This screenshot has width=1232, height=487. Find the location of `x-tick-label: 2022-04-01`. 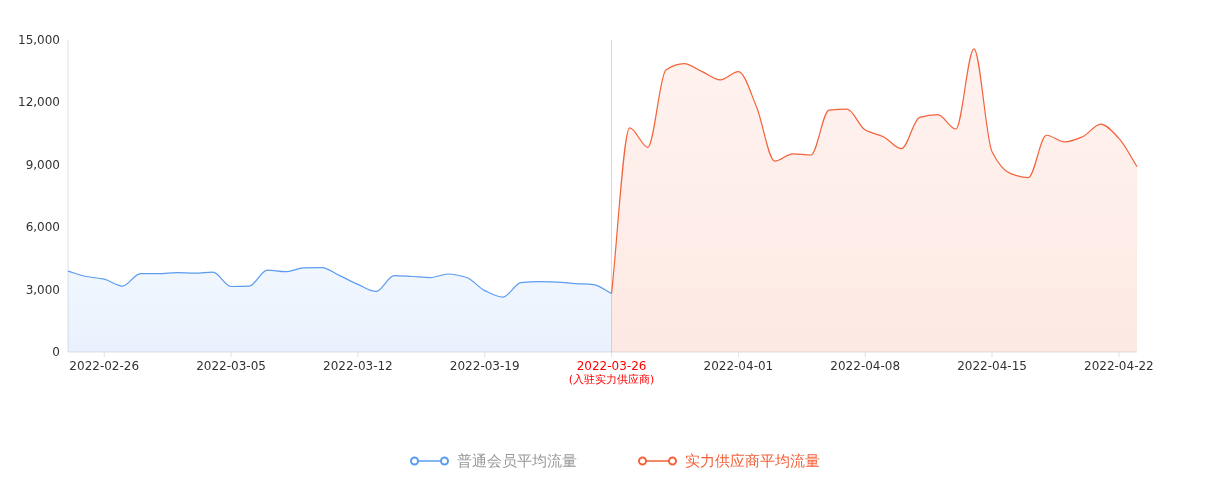

x-tick-label: 2022-04-01 is located at coordinates (738, 366).